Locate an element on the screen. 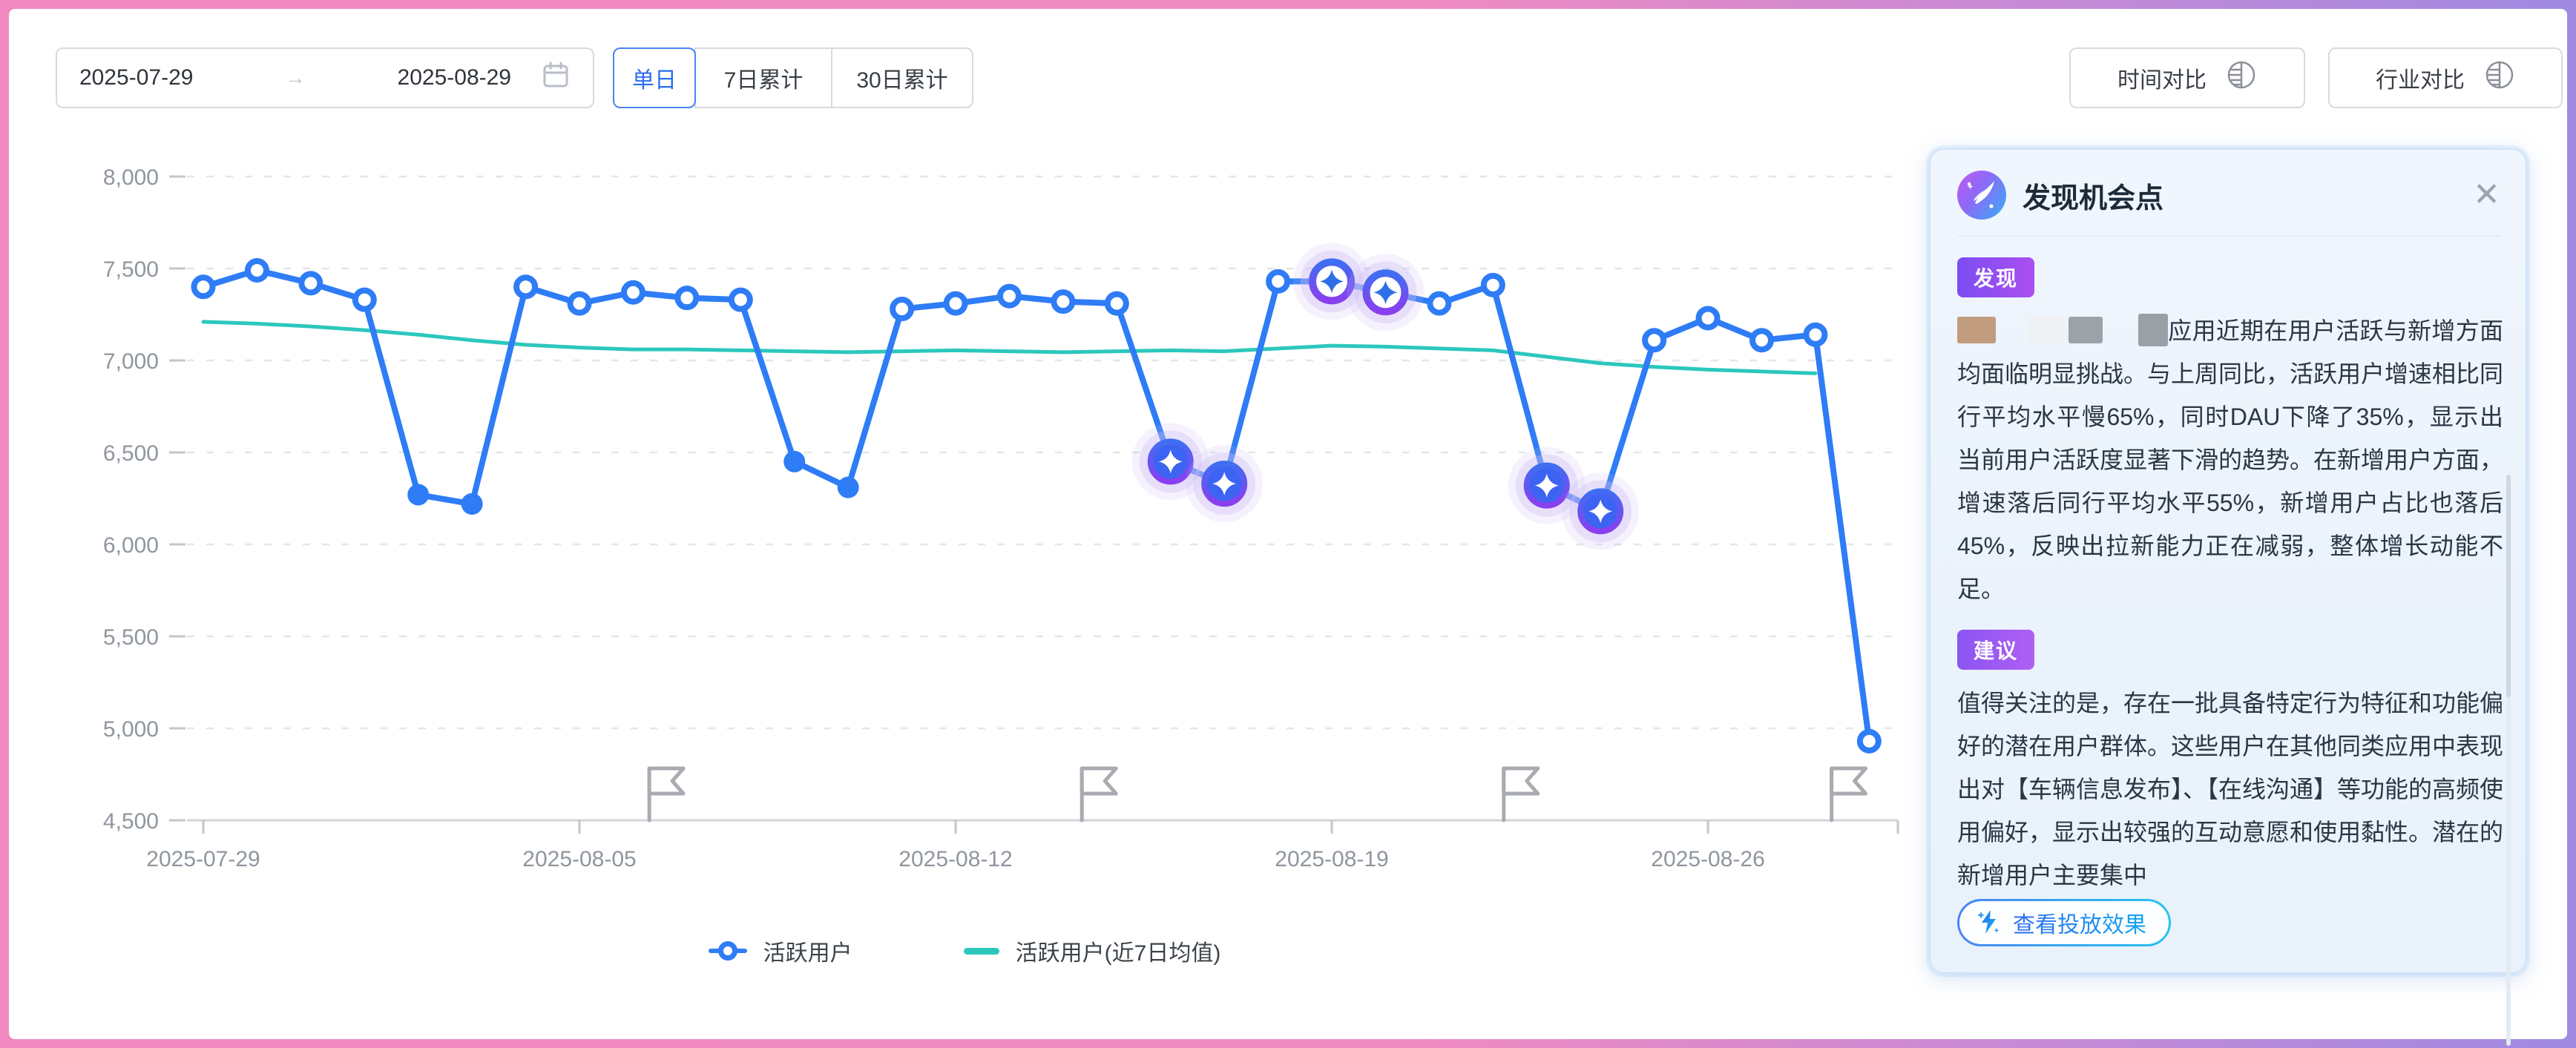 The image size is (2576, 1048). calendar-icon is located at coordinates (556, 78).